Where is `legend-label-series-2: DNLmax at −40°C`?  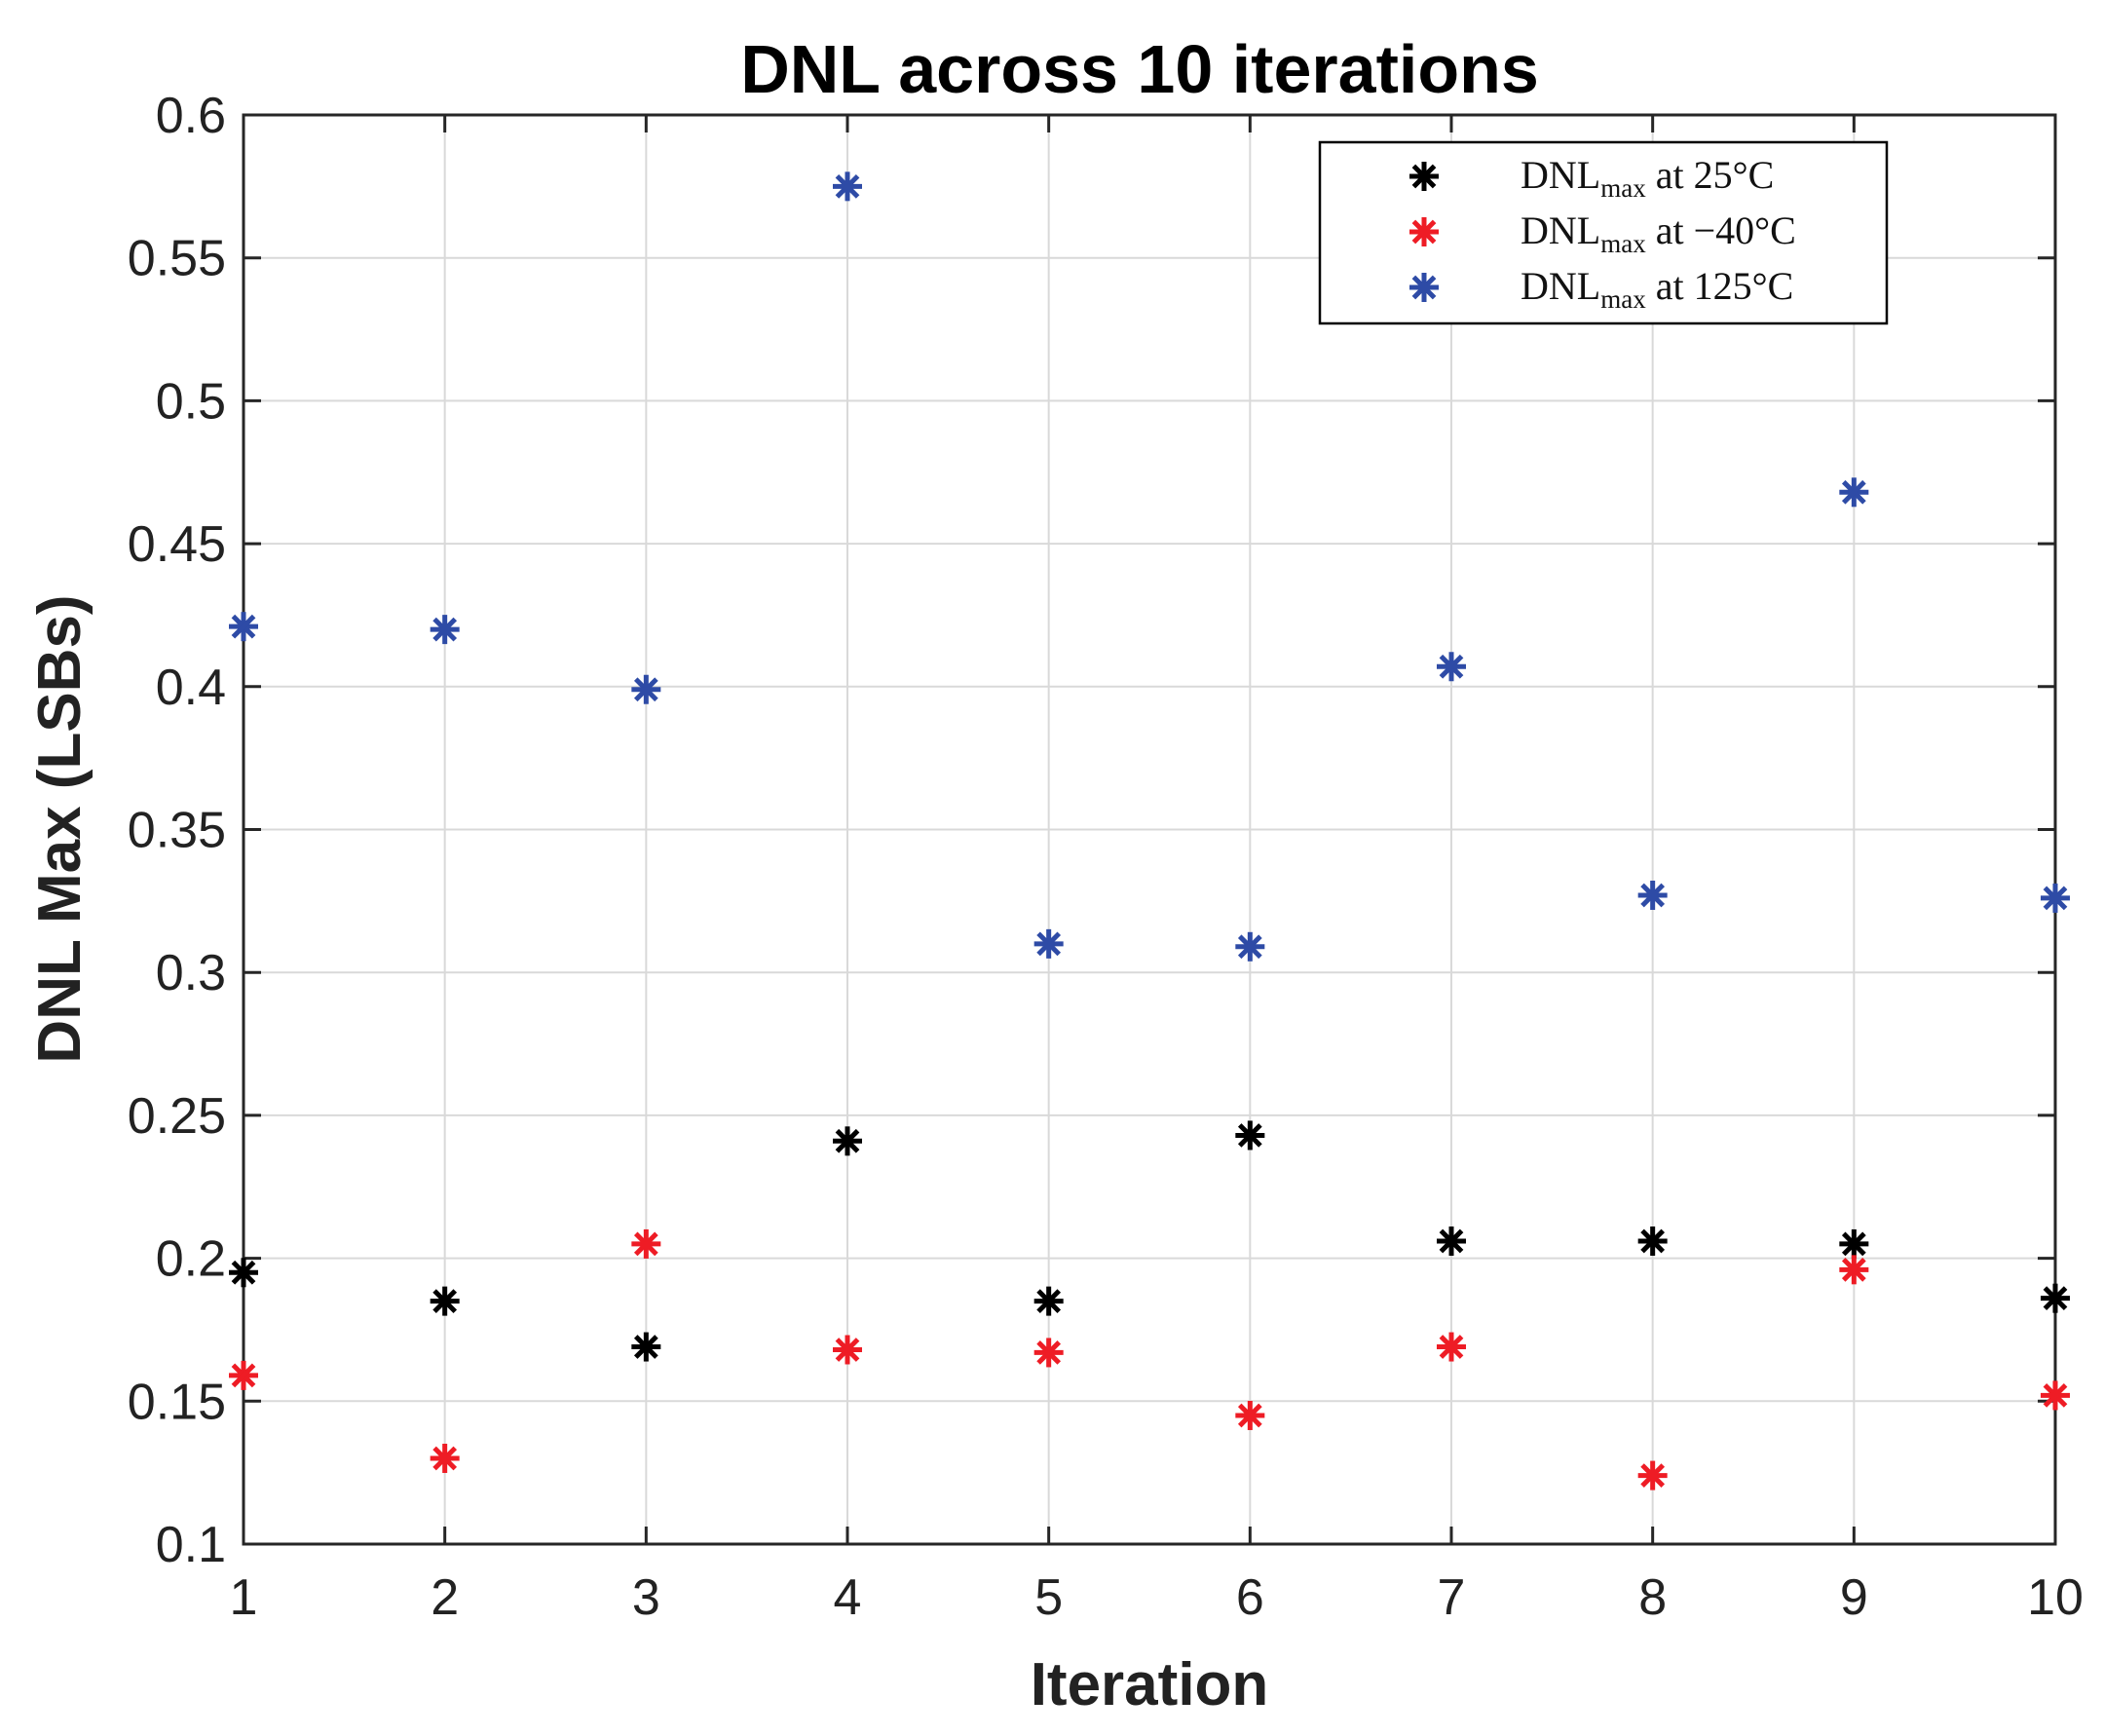 legend-label-series-2: DNLmax at −40°C is located at coordinates (1659, 233).